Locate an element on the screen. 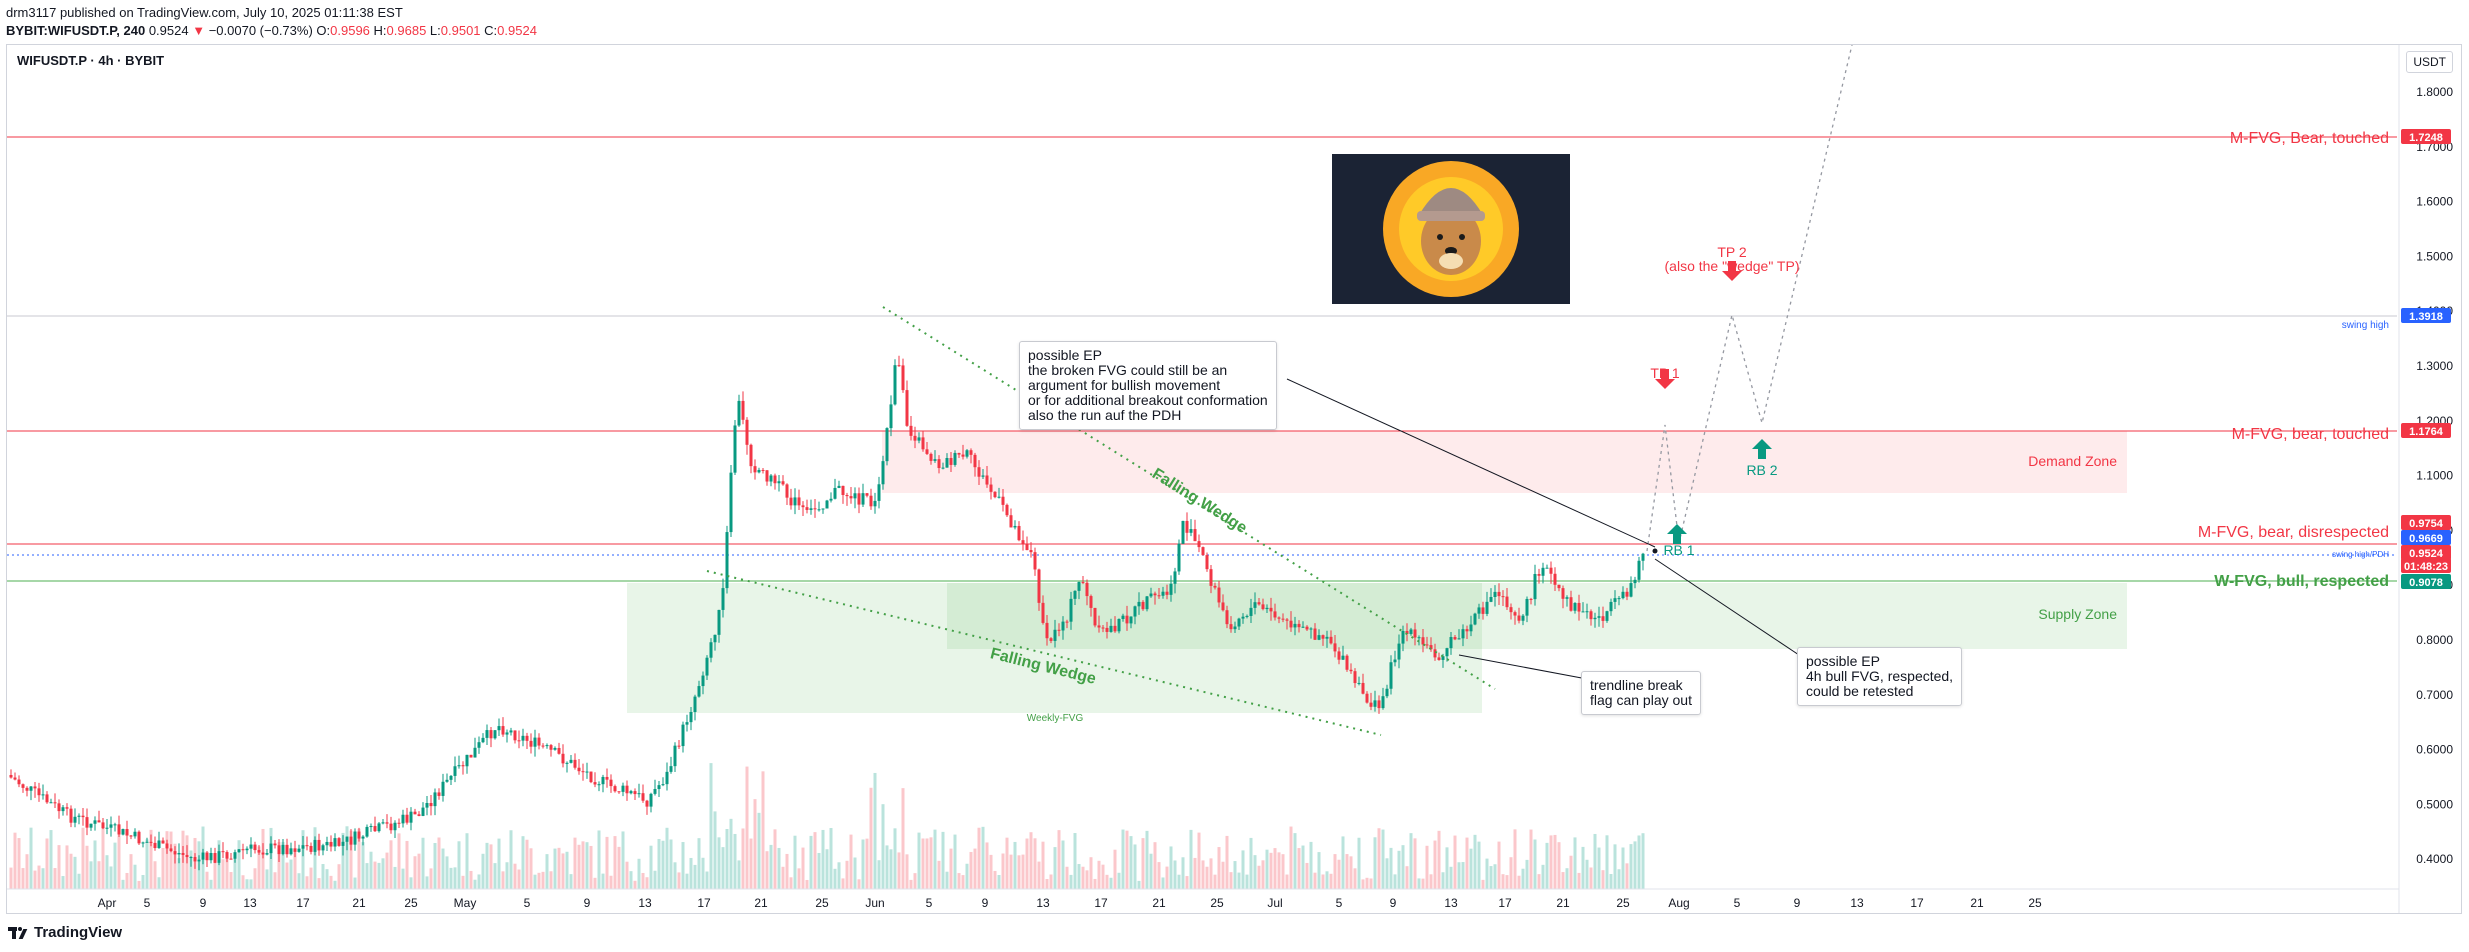  falling-wedge-upper-line is located at coordinates (1189, 498).